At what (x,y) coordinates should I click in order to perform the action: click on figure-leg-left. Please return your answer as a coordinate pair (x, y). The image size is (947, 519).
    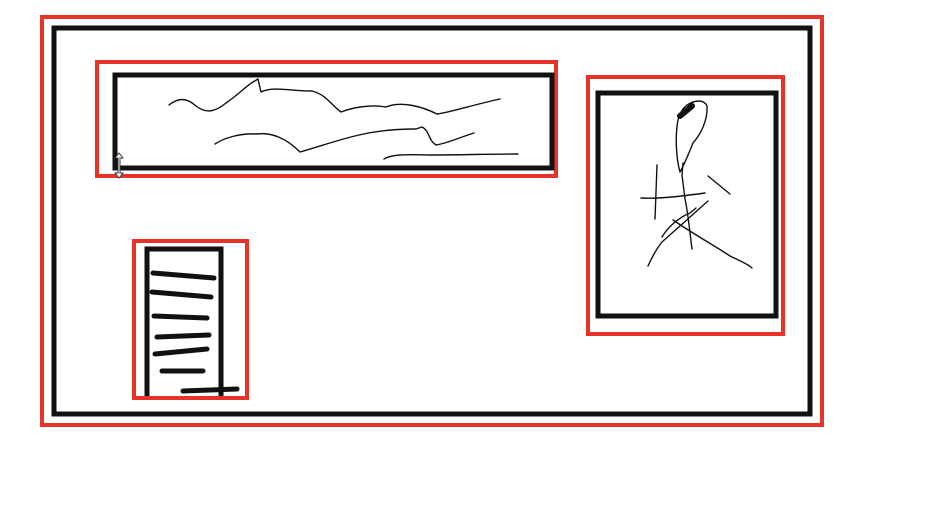
    Looking at the image, I should click on (678, 233).